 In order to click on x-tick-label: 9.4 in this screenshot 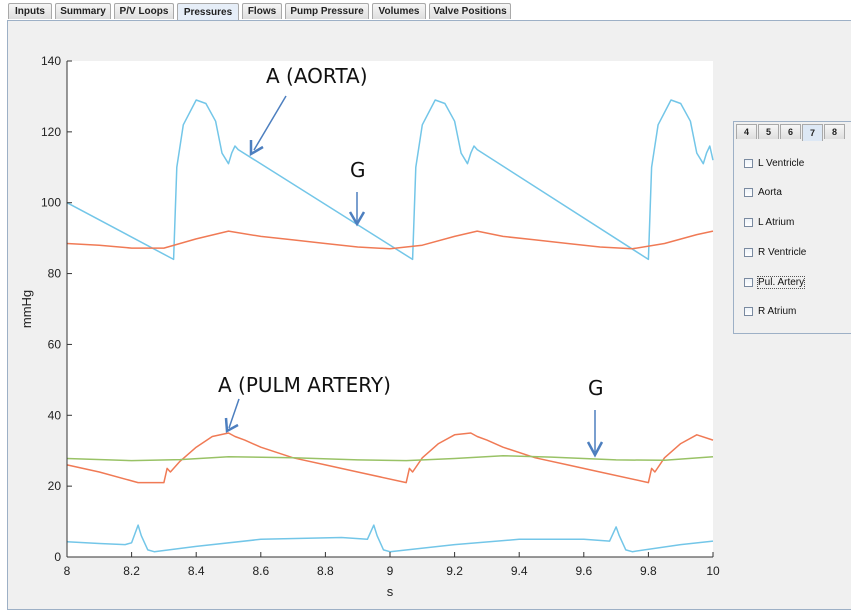, I will do `click(519, 571)`.